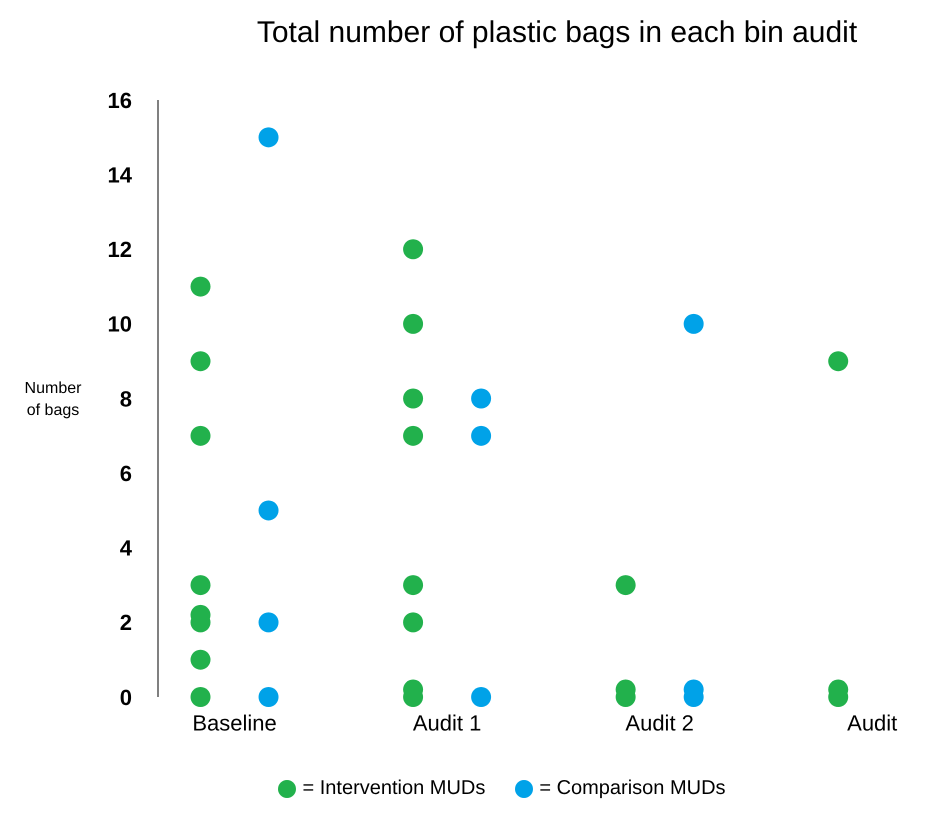 Image resolution: width=946 pixels, height=830 pixels. I want to click on y-tick-label: 6, so click(126, 473).